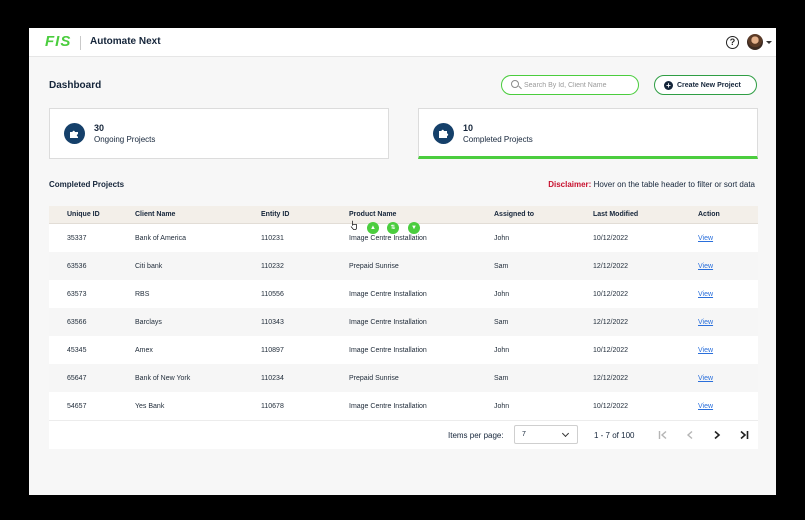  Describe the element at coordinates (373, 228) in the screenshot. I see `arrow-up-icon: ▲` at that location.